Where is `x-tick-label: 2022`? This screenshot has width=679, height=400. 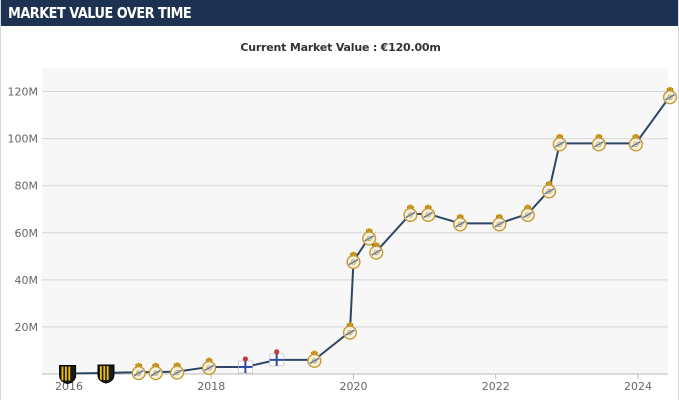
x-tick-label: 2022 is located at coordinates (496, 386).